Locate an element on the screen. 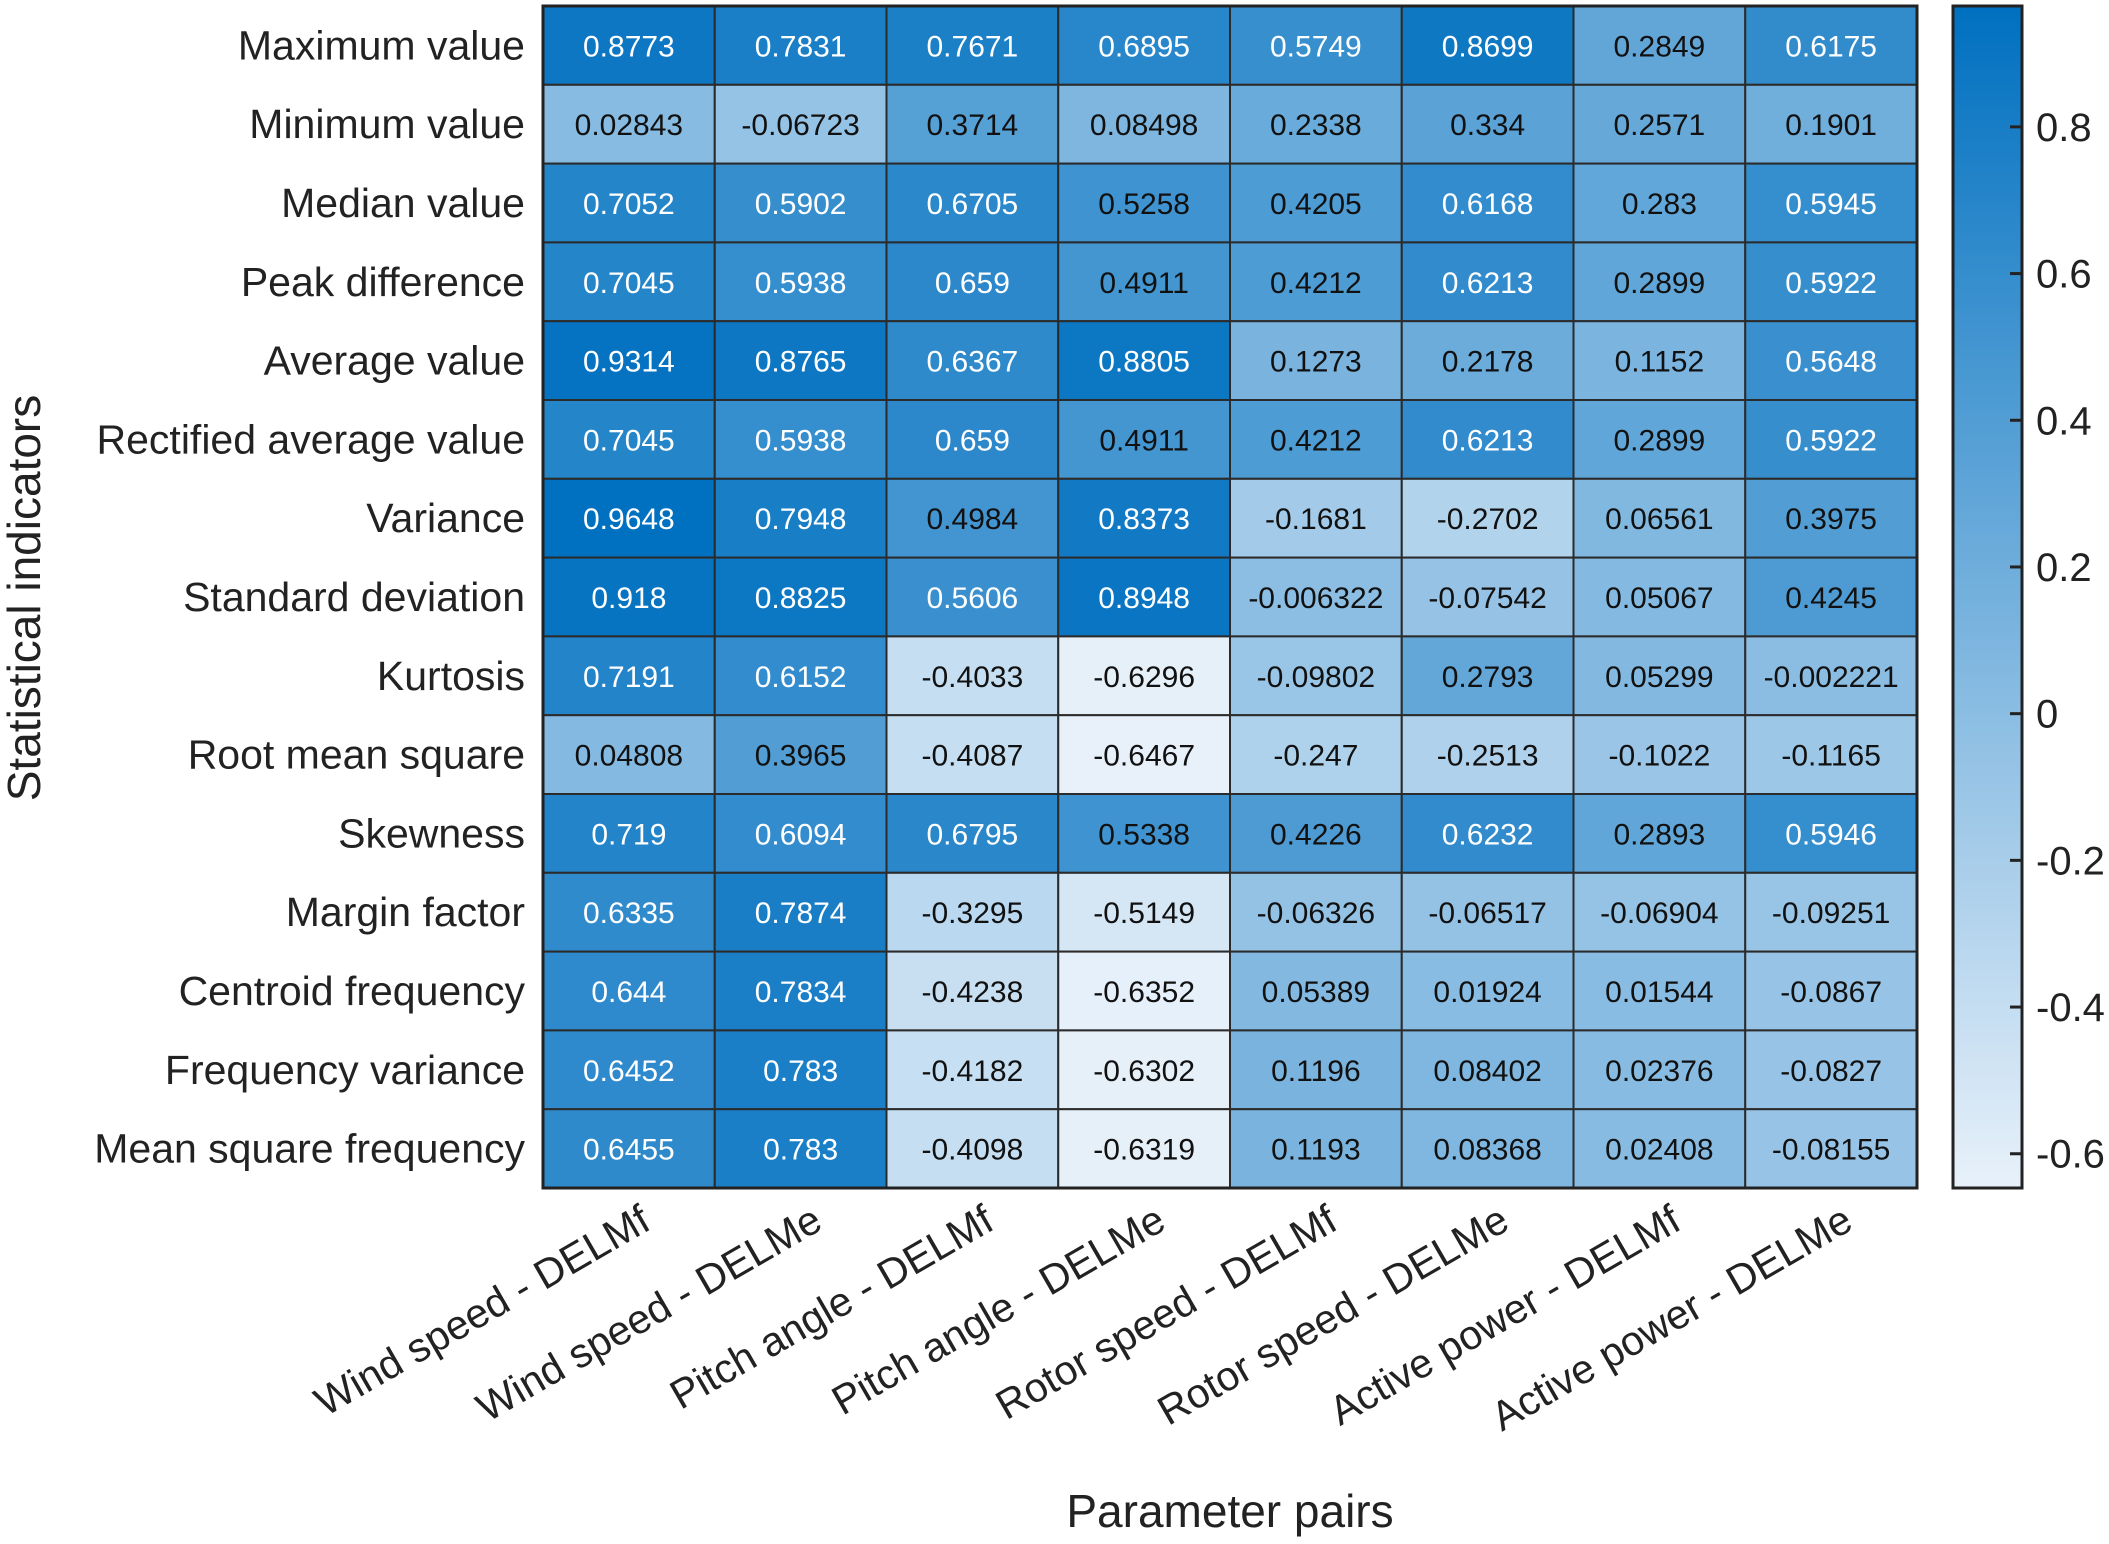 Image resolution: width=2109 pixels, height=1544 pixels. cell-value-label: 0.5922 is located at coordinates (1831, 283).